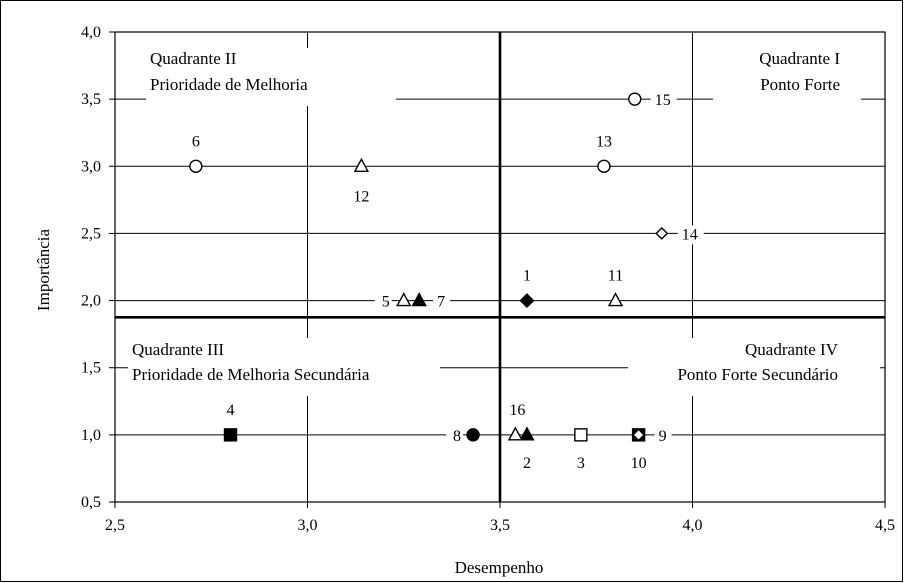 The width and height of the screenshot is (904, 583). Describe the element at coordinates (91, 166) in the screenshot. I see `y-tick-label: 3,0` at that location.